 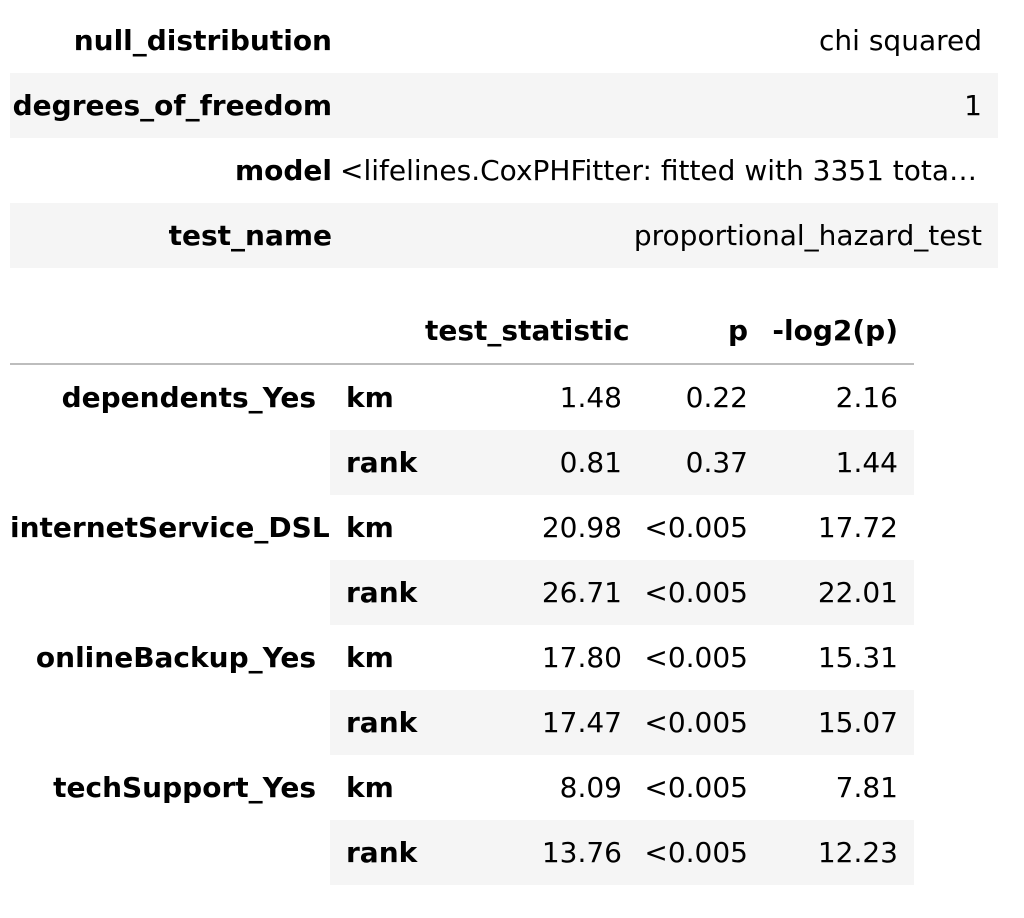 What do you see at coordinates (462, 787) in the screenshot?
I see `table-row: techSupport_Yes km 8.09 <0.005 7.81` at bounding box center [462, 787].